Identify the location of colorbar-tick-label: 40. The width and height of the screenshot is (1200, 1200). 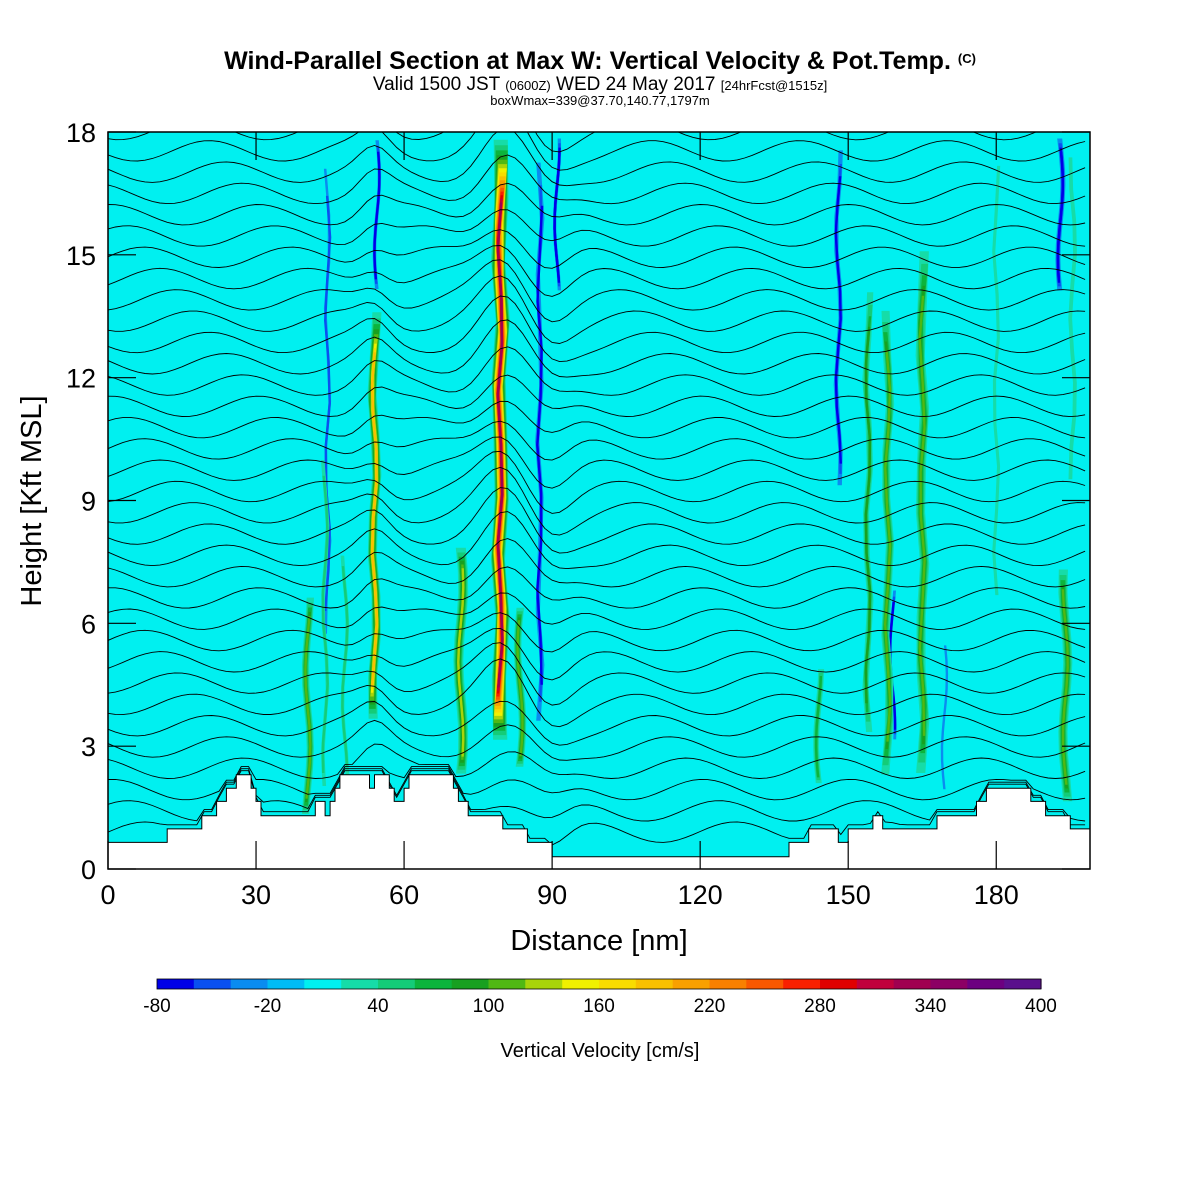
(377, 1006).